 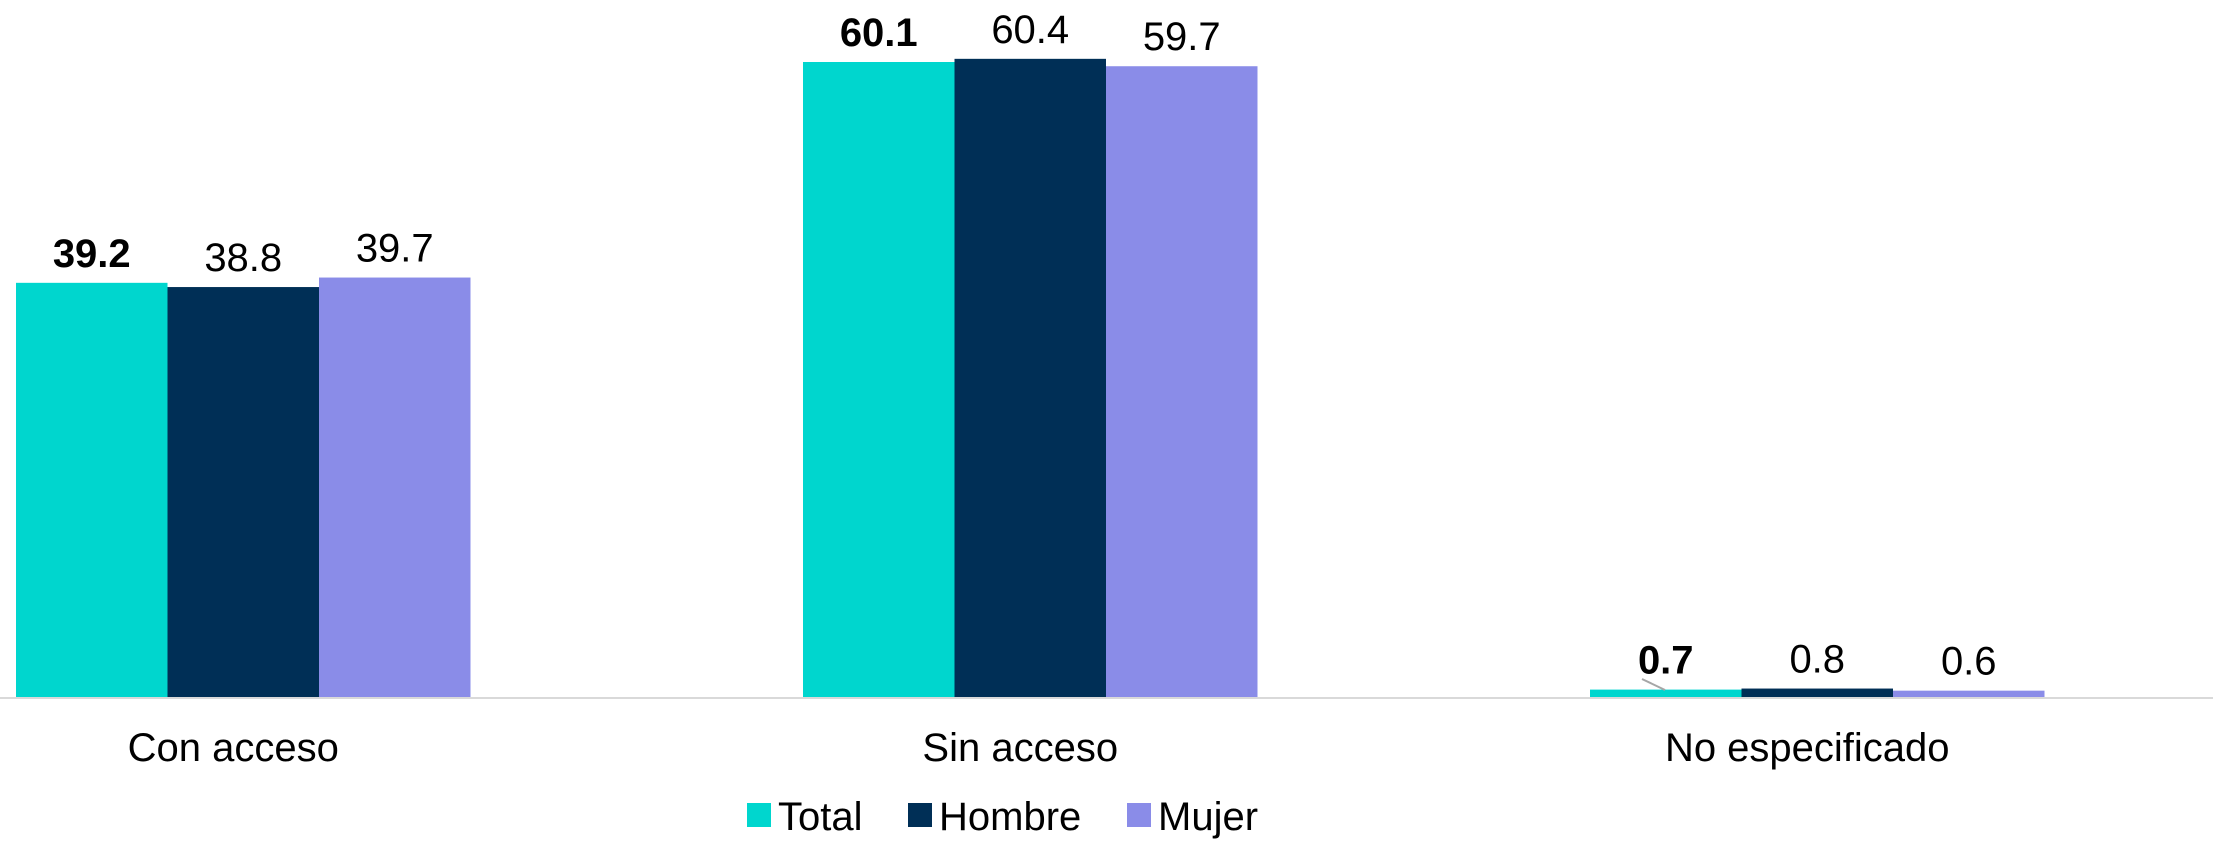 What do you see at coordinates (1139, 815) in the screenshot?
I see `legend-swatch-mujer` at bounding box center [1139, 815].